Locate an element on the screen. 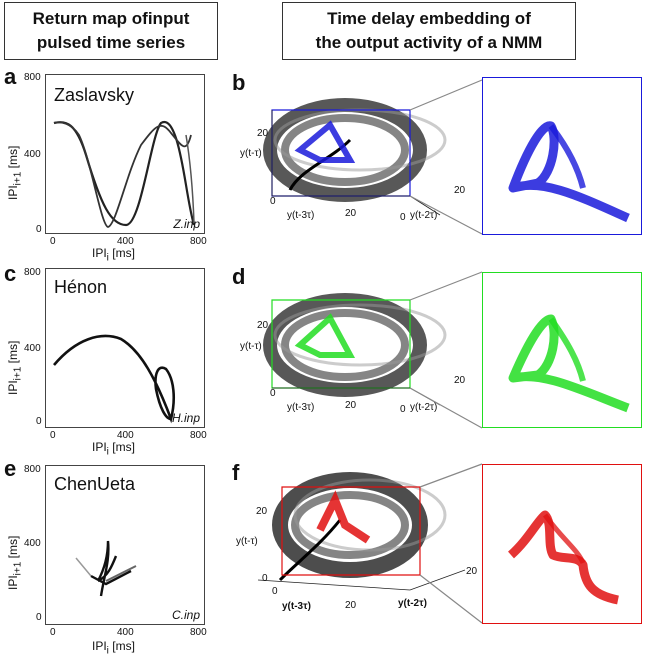  zoom-panel-f is located at coordinates (562, 544).